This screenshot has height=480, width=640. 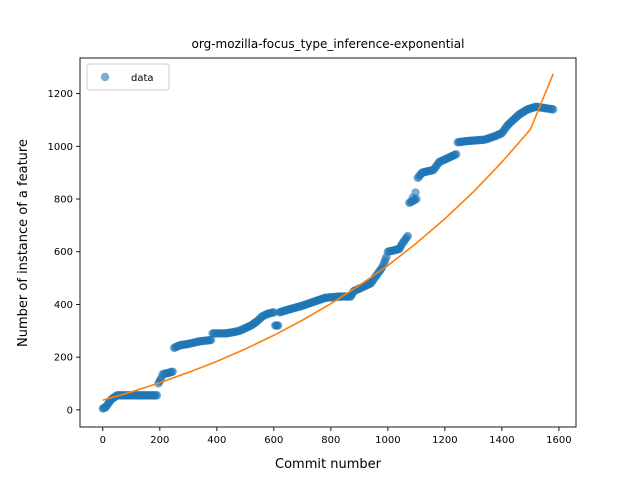 What do you see at coordinates (63, 305) in the screenshot?
I see `y-tick-label: 400` at bounding box center [63, 305].